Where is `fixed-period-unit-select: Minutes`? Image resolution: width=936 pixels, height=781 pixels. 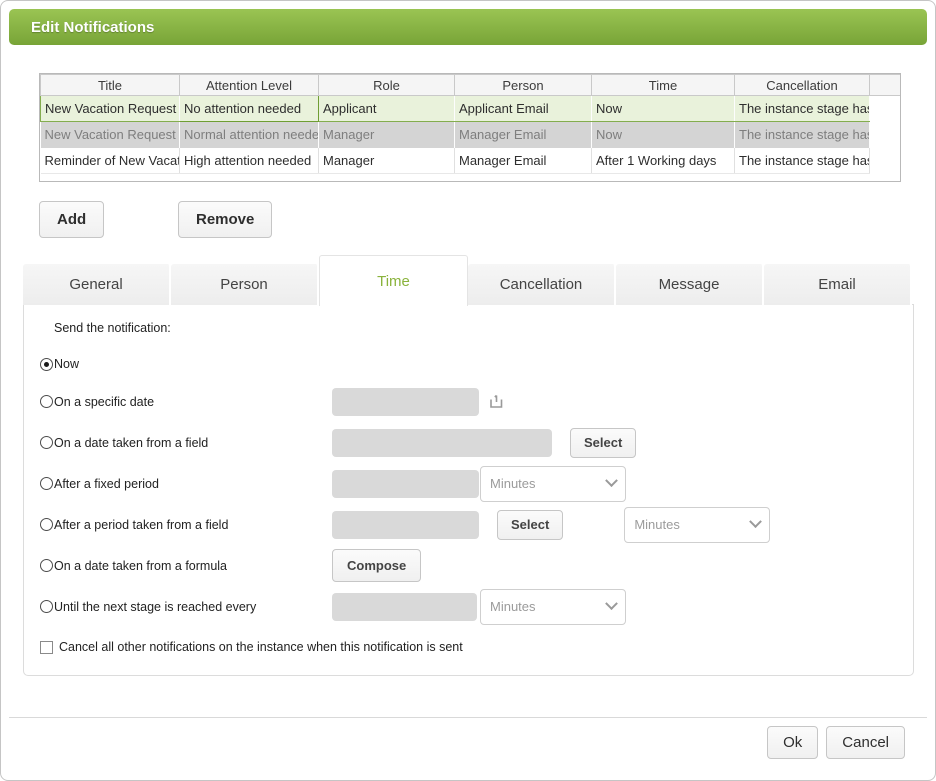 fixed-period-unit-select: Minutes is located at coordinates (553, 483).